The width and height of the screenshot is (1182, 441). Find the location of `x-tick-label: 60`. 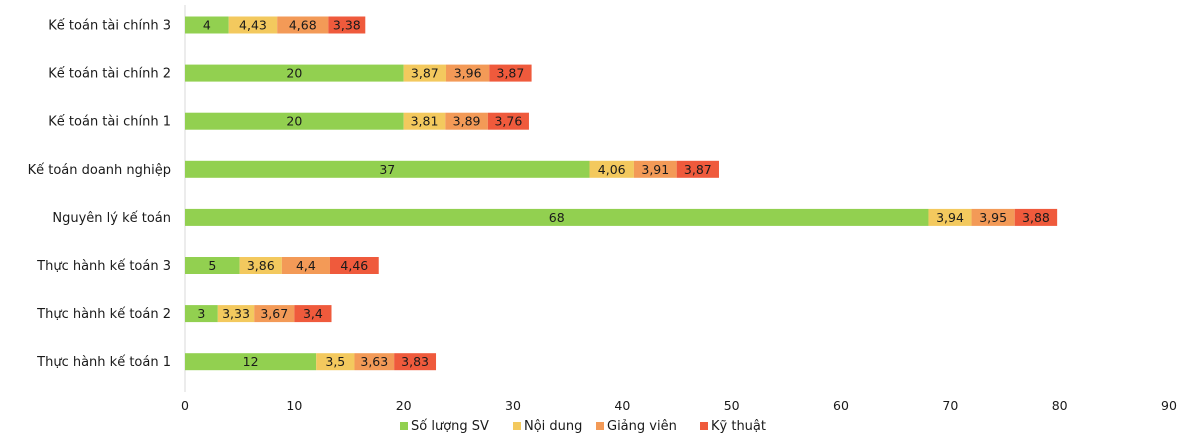

x-tick-label: 60 is located at coordinates (841, 405).